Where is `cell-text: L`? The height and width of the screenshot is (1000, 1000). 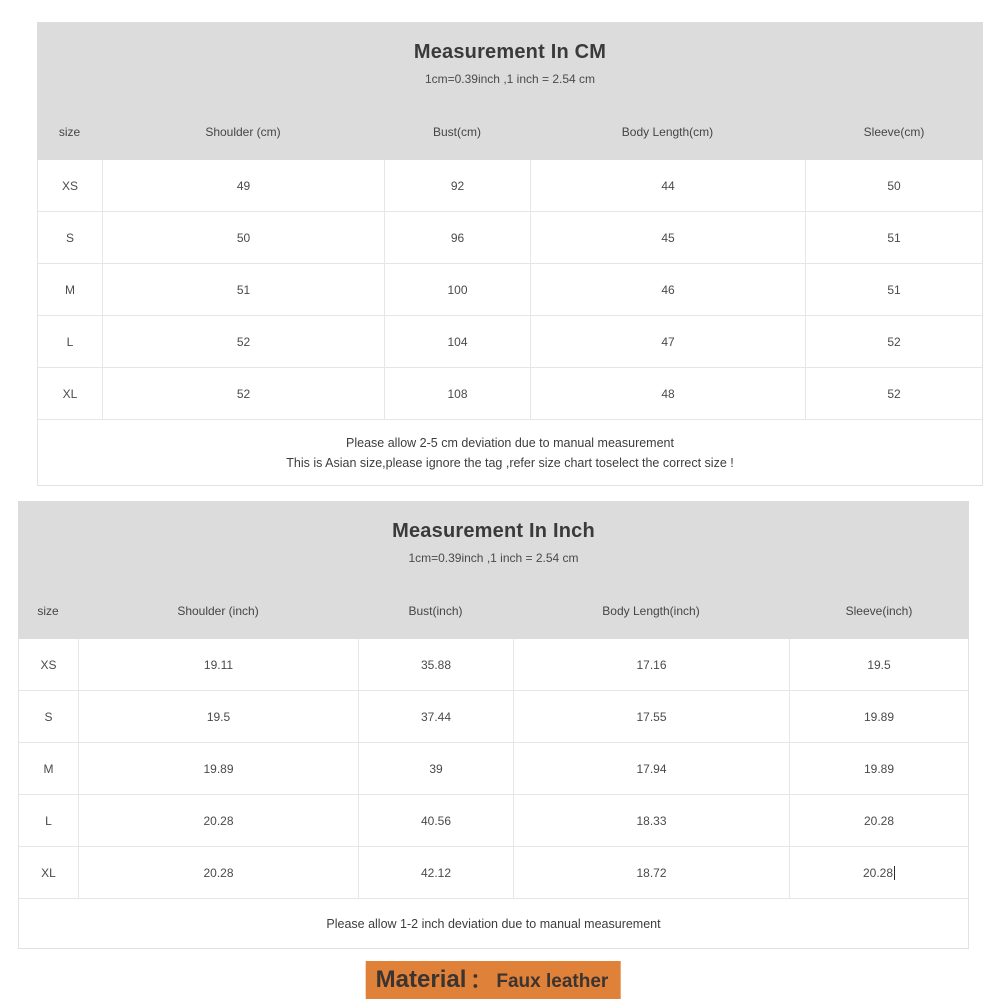 cell-text: L is located at coordinates (70, 341).